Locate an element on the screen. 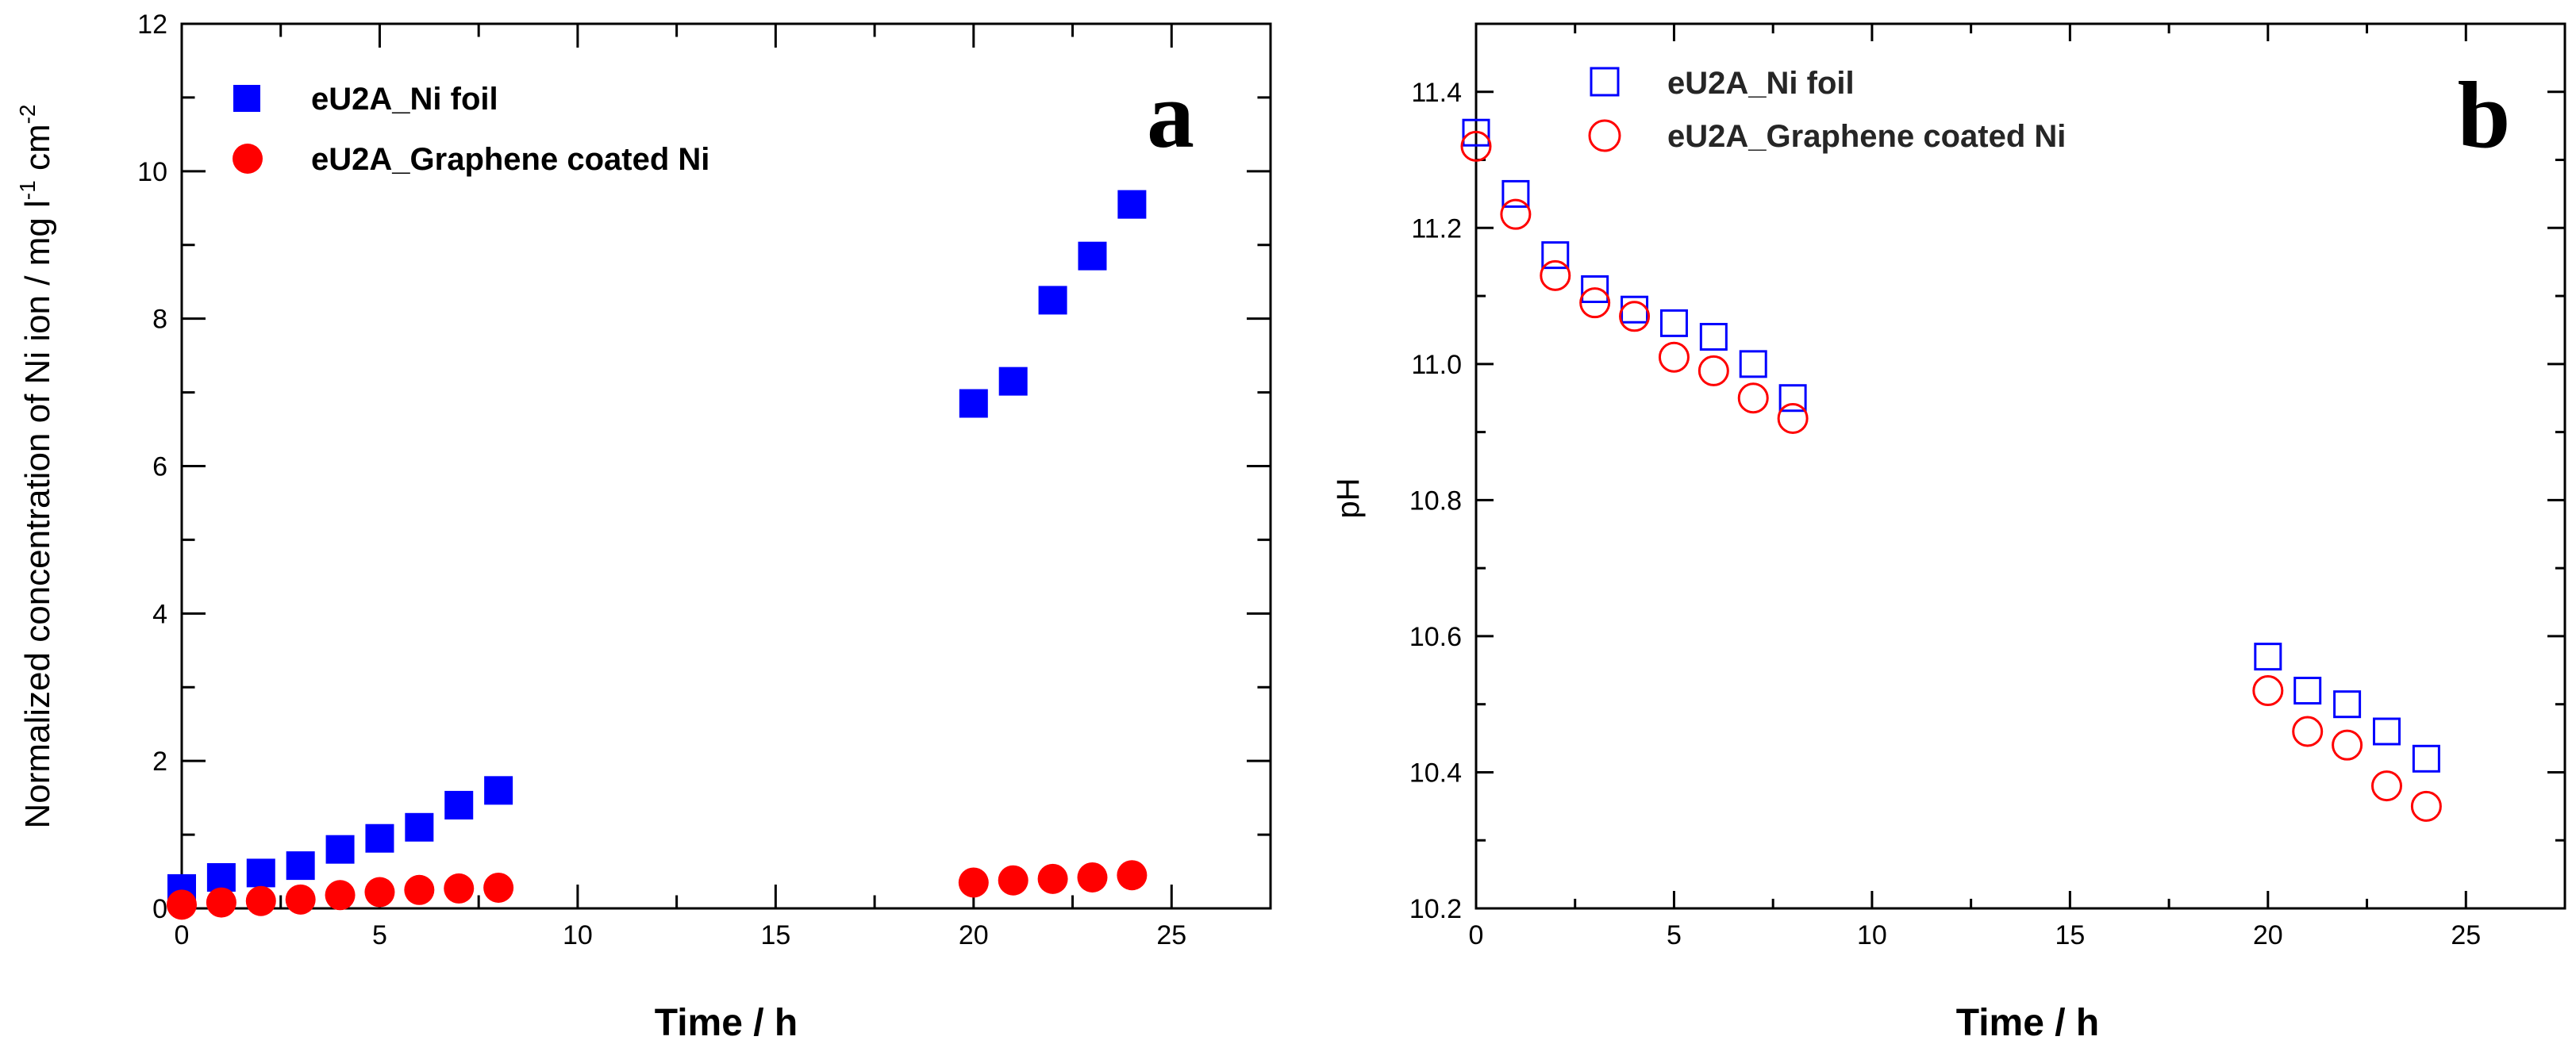 This screenshot has height=1048, width=2576. panel-a-legend: eU2A_Ni foil eU2A_Graphene coated Ni is located at coordinates (471, 129).